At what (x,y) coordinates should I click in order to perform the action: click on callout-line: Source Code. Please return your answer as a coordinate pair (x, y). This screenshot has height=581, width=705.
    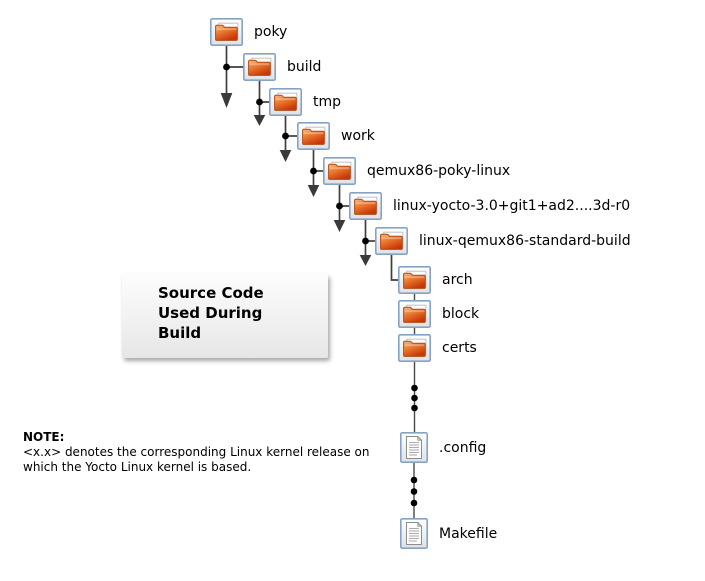
    Looking at the image, I should click on (211, 293).